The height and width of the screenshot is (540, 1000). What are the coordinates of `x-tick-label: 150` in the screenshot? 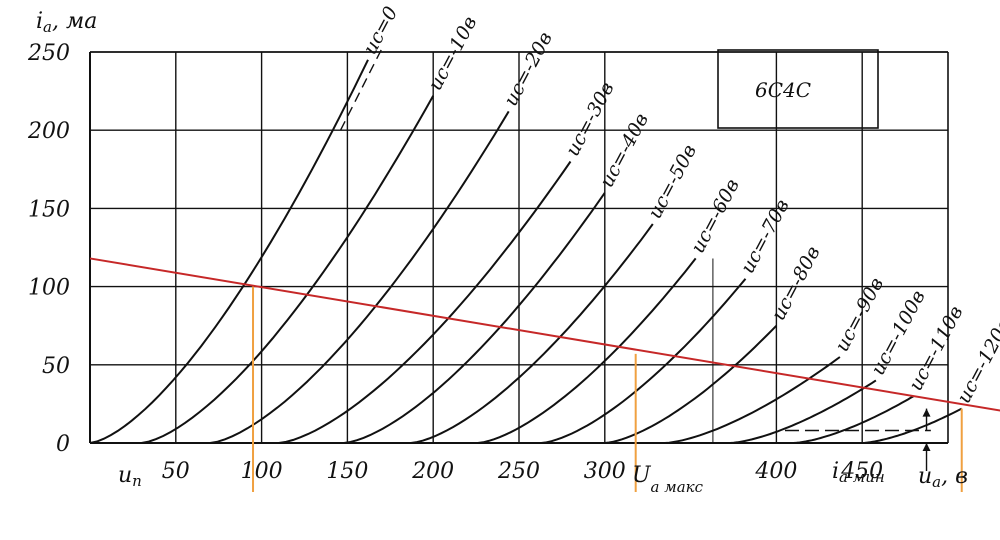 It's located at (347, 471).